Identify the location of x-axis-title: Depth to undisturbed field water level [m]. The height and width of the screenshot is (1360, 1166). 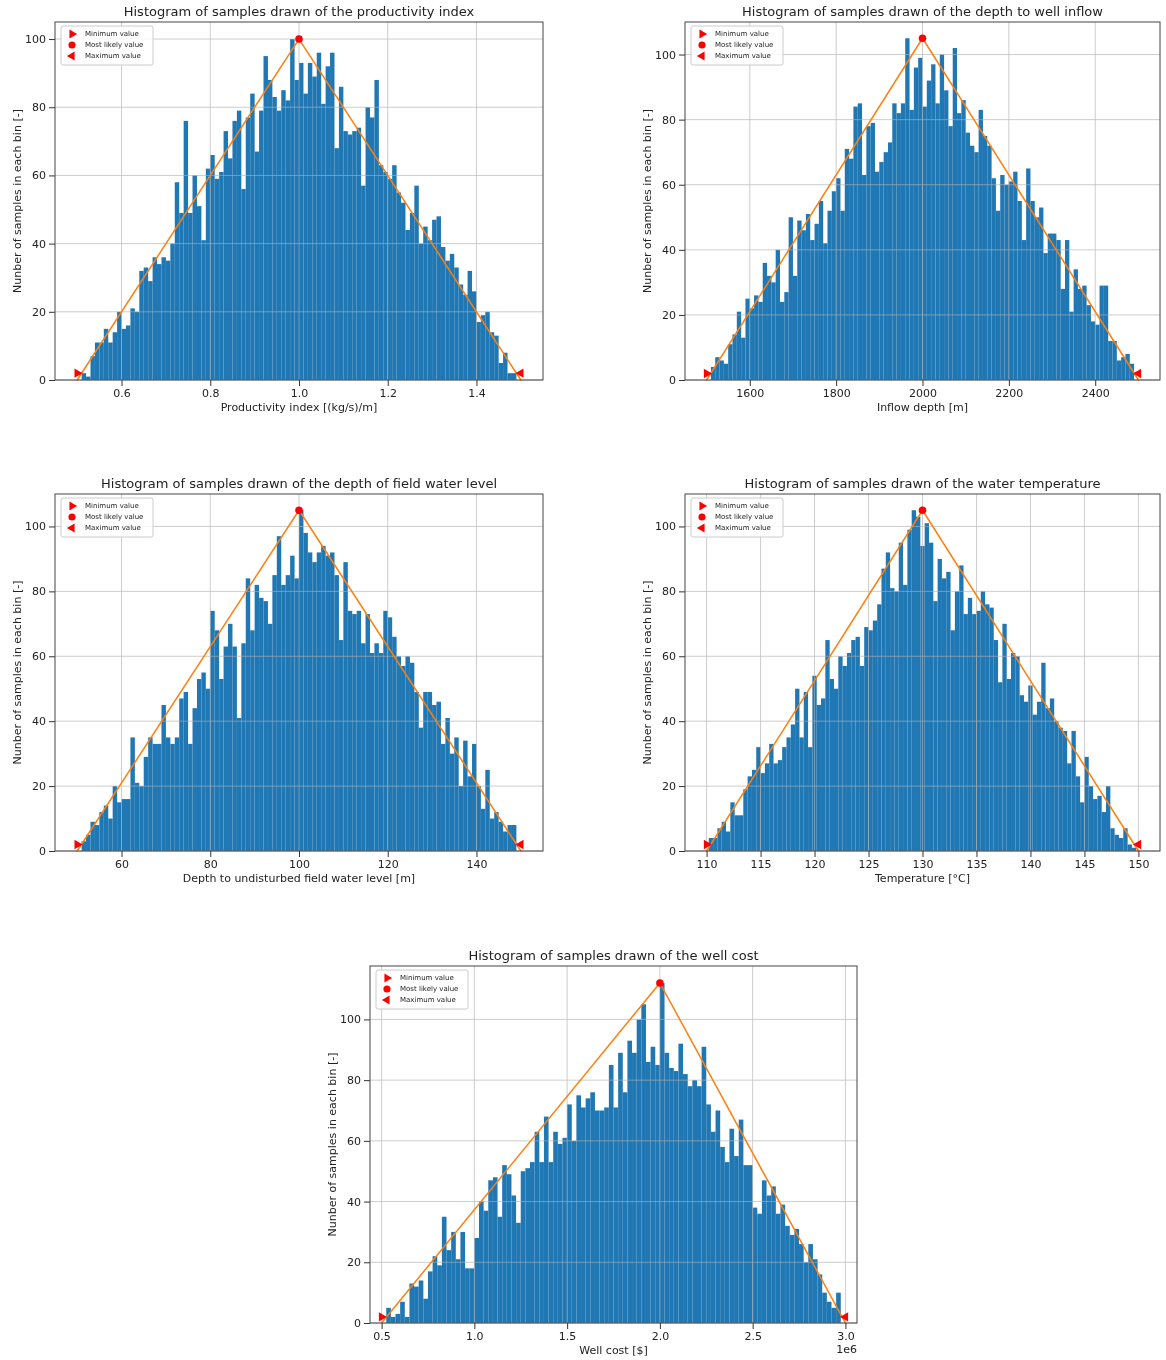
(299, 878).